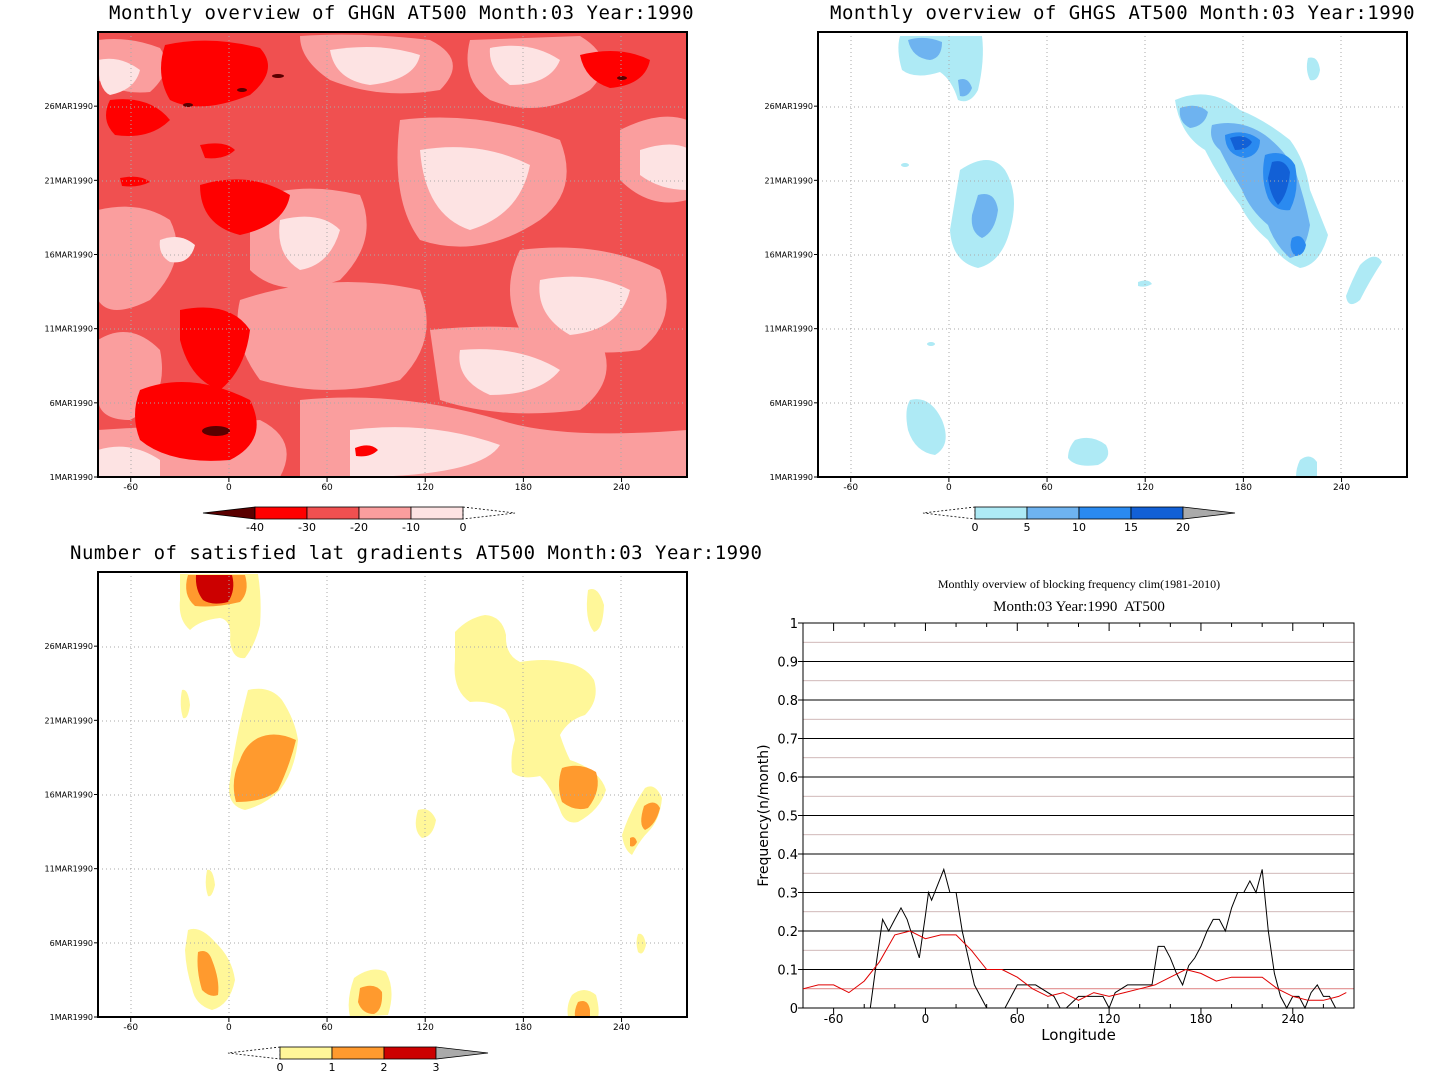 The image size is (1440, 1091). I want to click on colorbar-label: 2, so click(384, 1067).